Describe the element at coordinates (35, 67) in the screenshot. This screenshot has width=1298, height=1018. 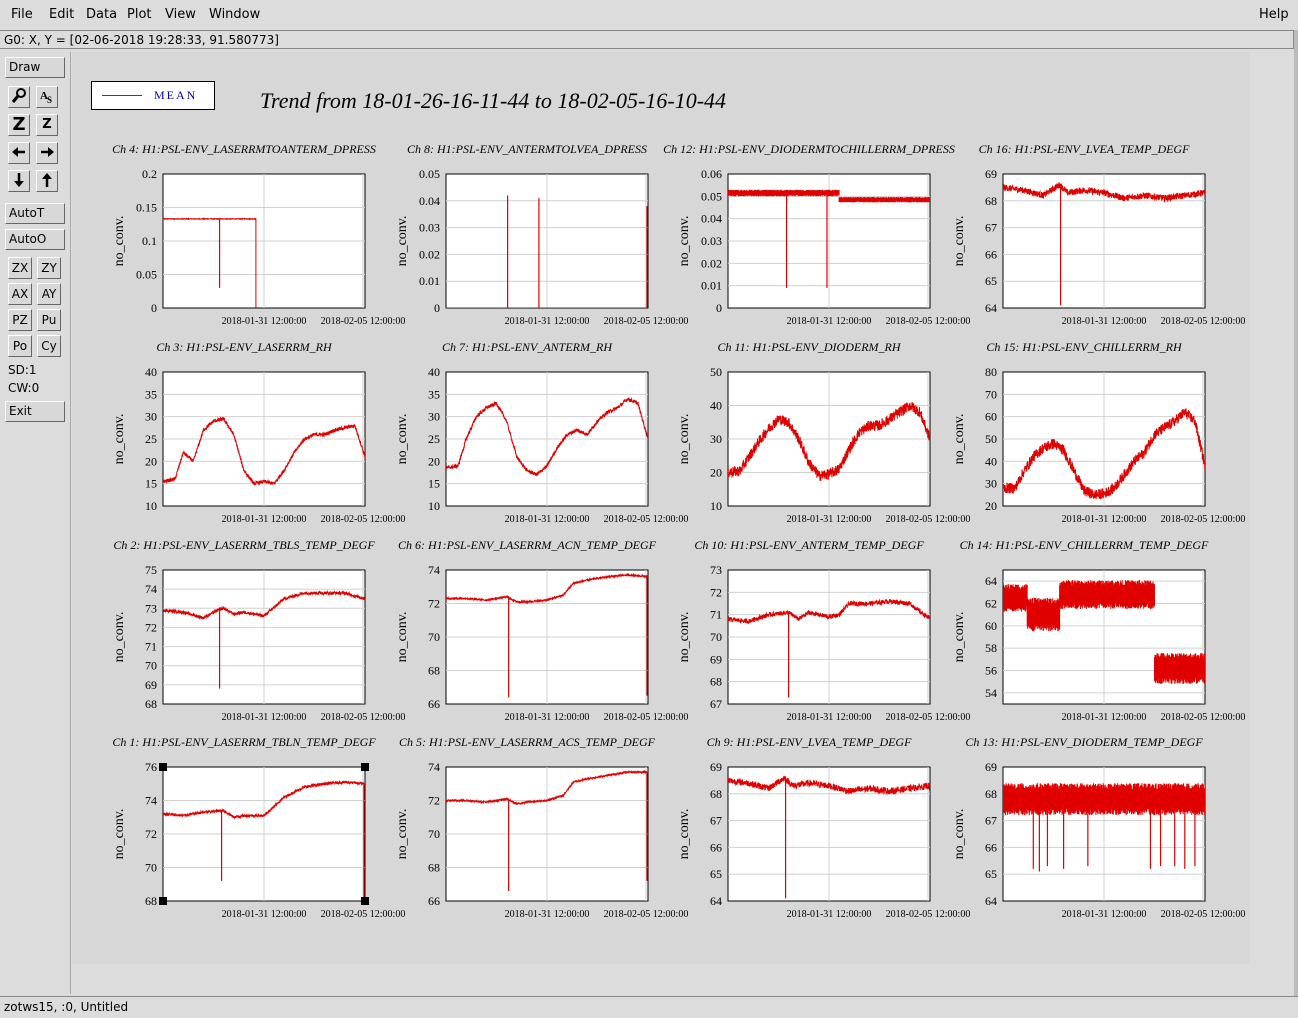
I see `draw-button: Draw` at that location.